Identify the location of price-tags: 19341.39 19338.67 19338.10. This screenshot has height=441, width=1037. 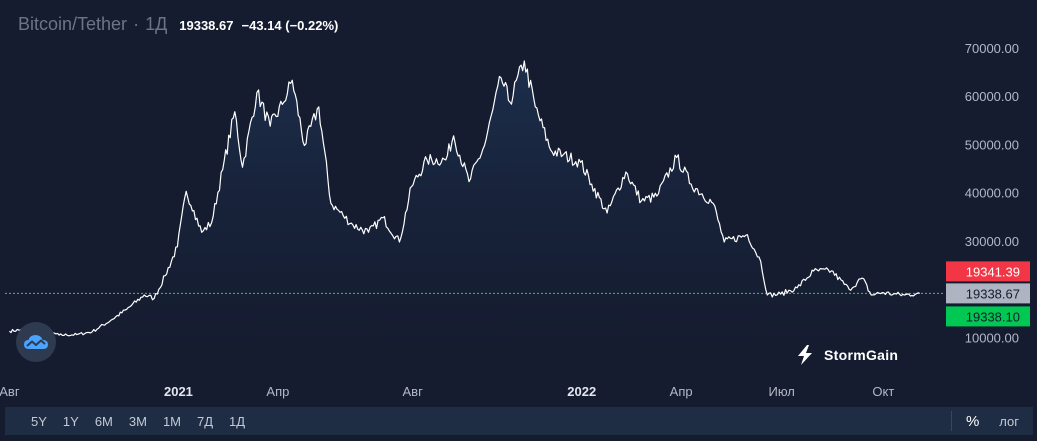
(988, 294).